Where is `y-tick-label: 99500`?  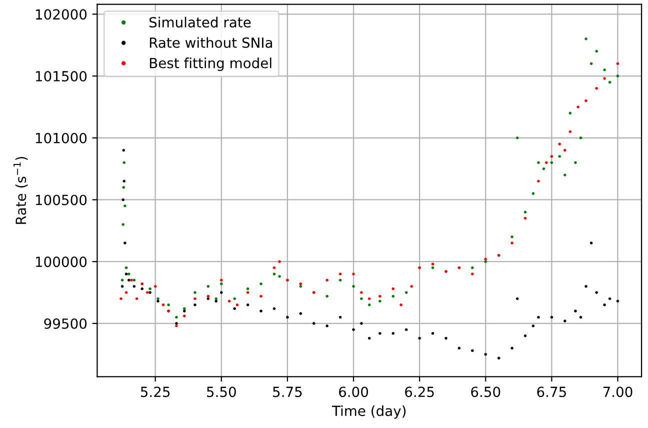
y-tick-label: 99500 is located at coordinates (65, 323).